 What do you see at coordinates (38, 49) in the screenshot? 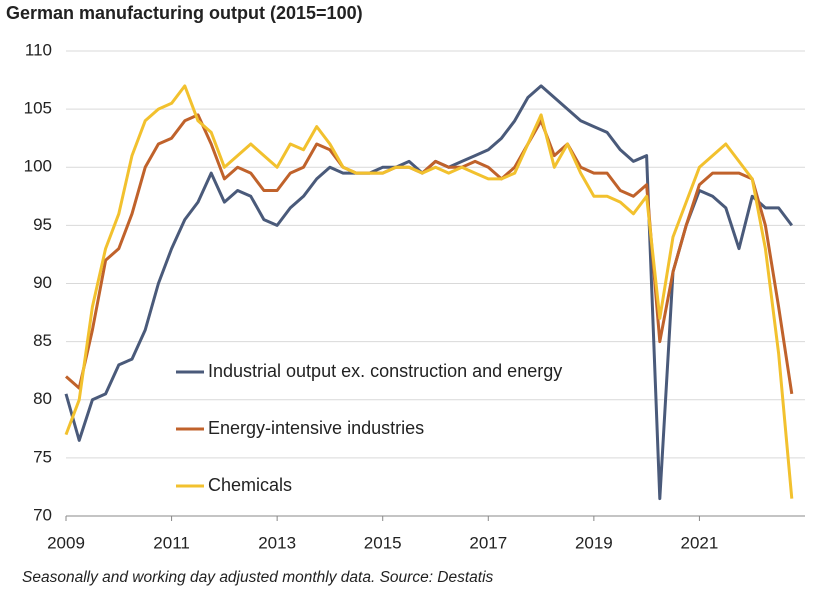
I see `y-tick-label: 110` at bounding box center [38, 49].